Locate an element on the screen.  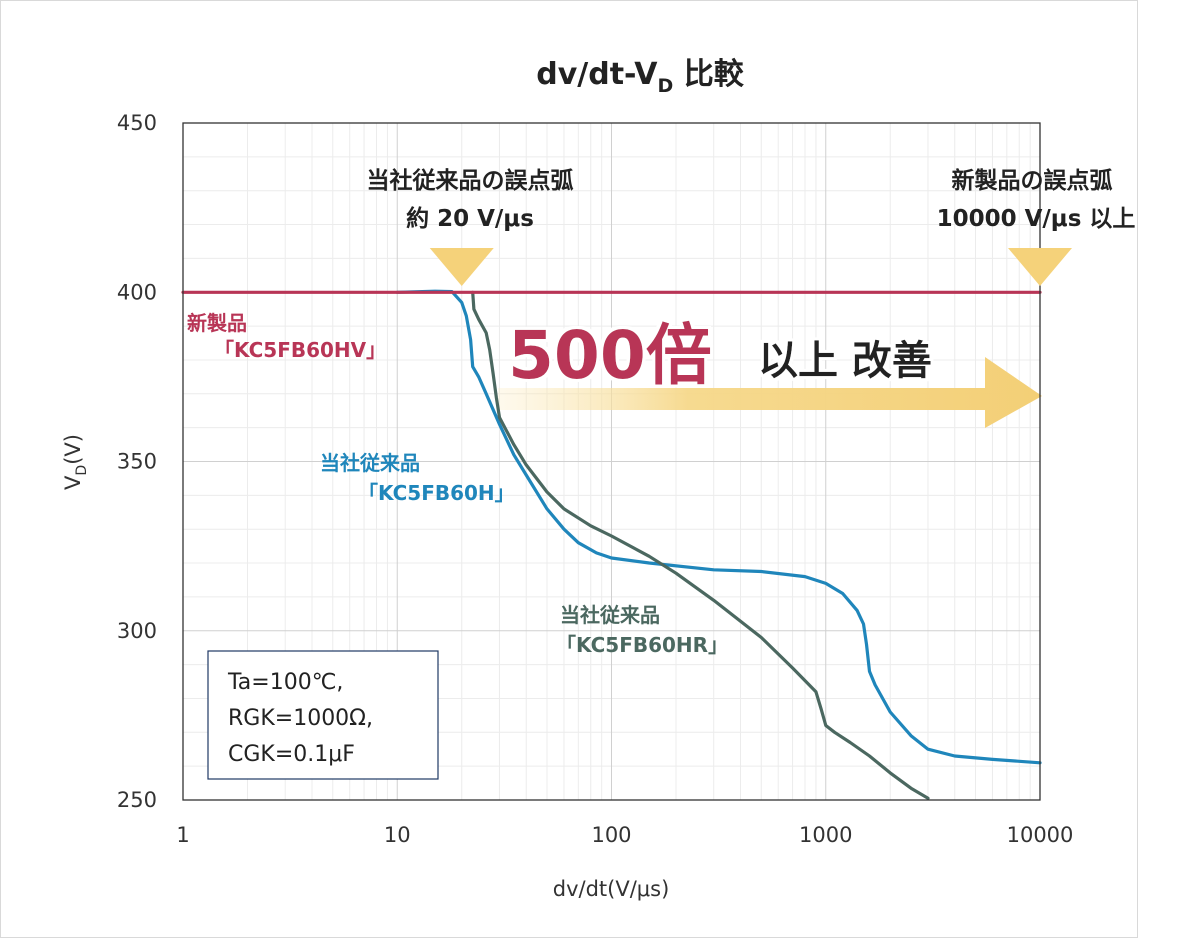
y-tick-label: 400 is located at coordinates (137, 292).